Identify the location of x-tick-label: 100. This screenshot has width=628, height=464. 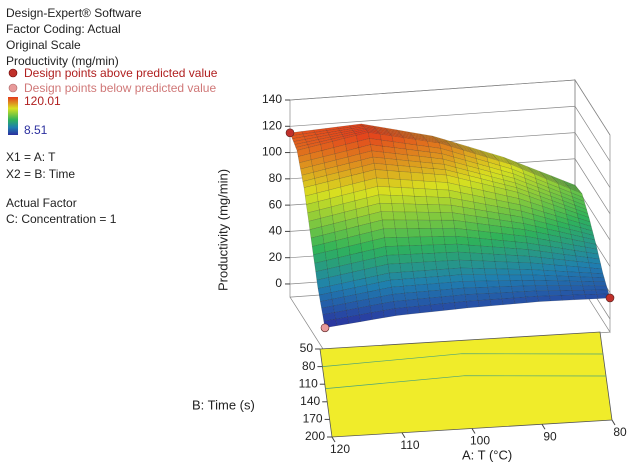
(480, 441).